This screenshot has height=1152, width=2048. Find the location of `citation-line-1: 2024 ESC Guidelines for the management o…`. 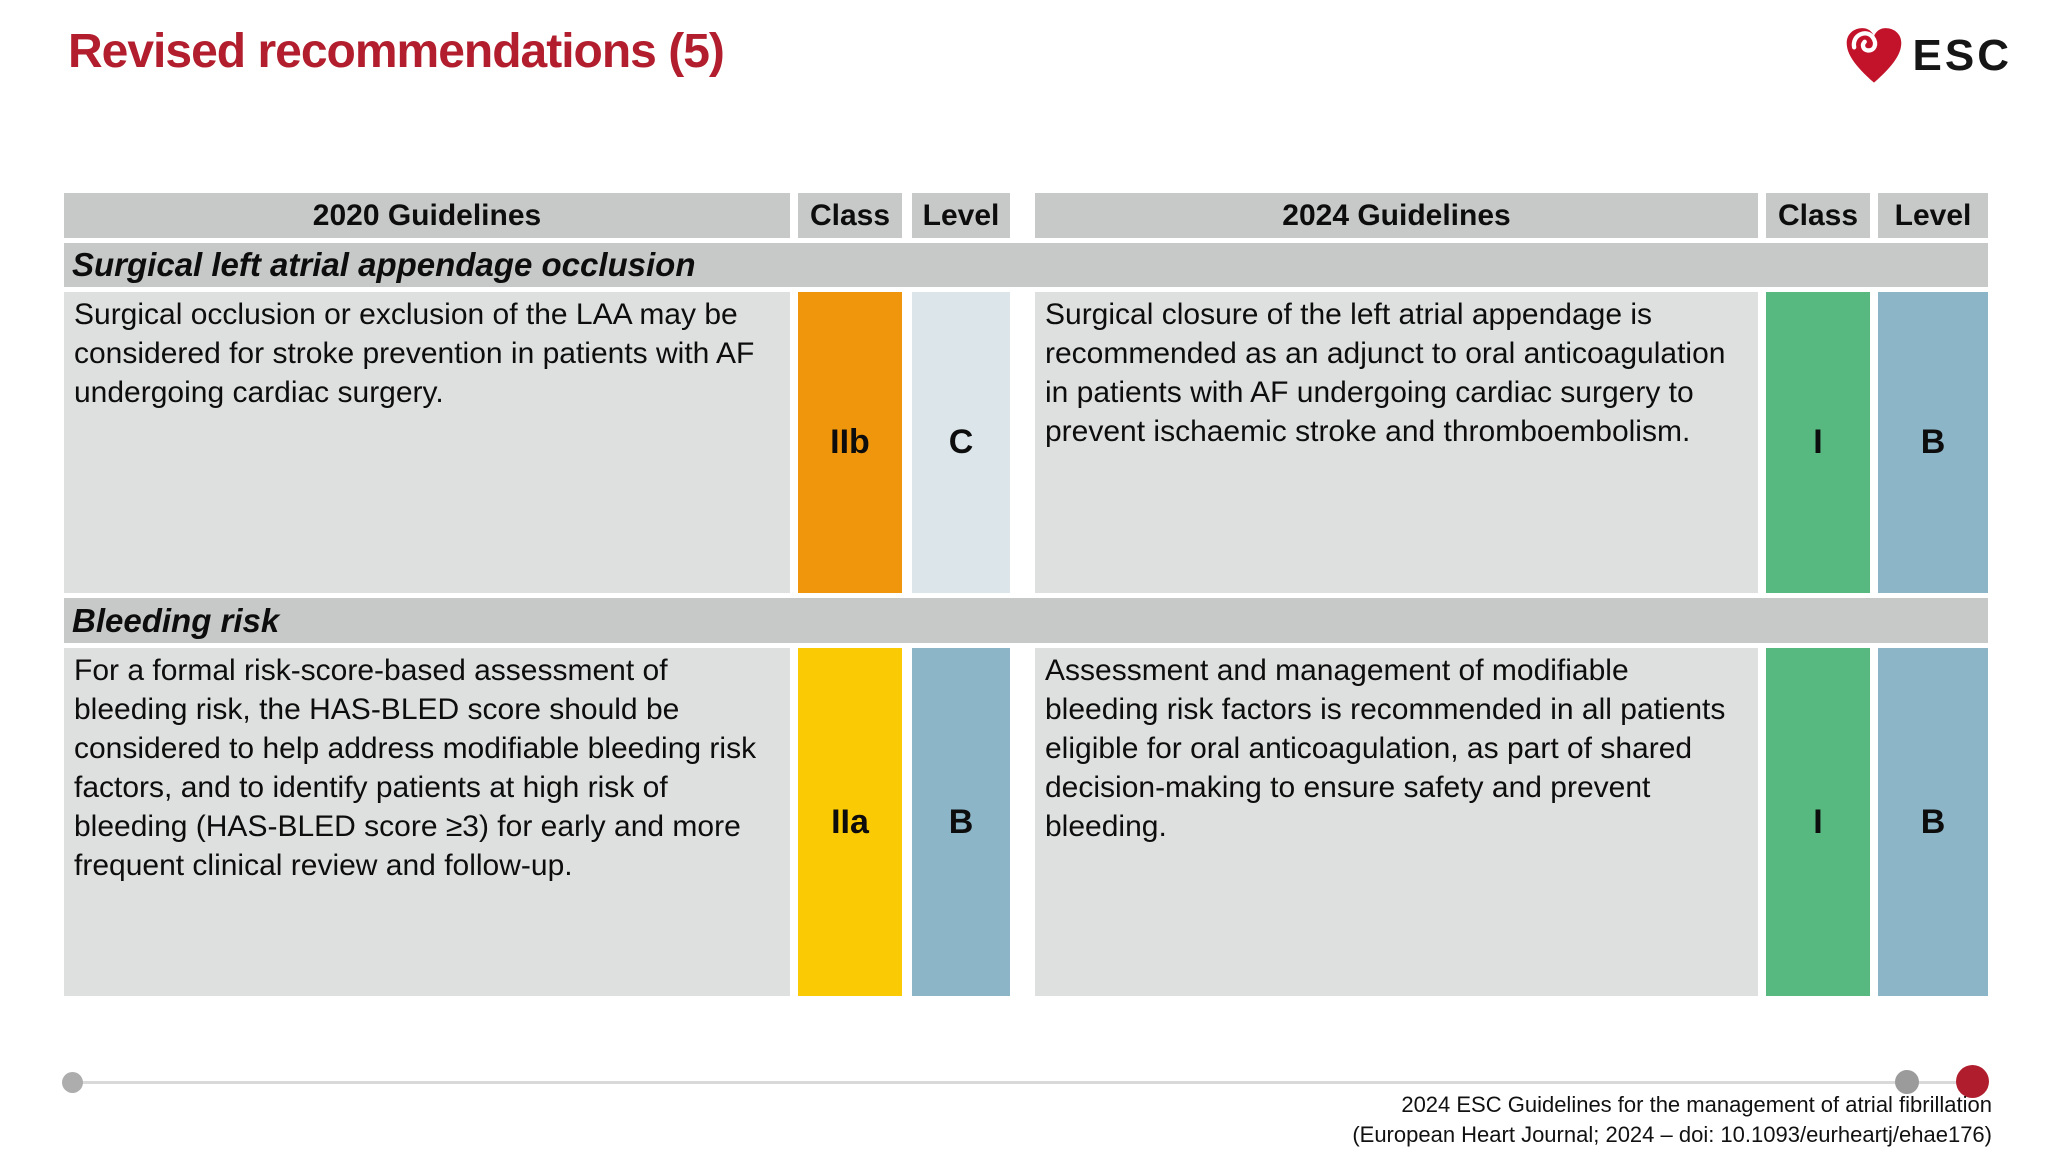

citation-line-1: 2024 ESC Guidelines for the management o… is located at coordinates (1696, 1104).